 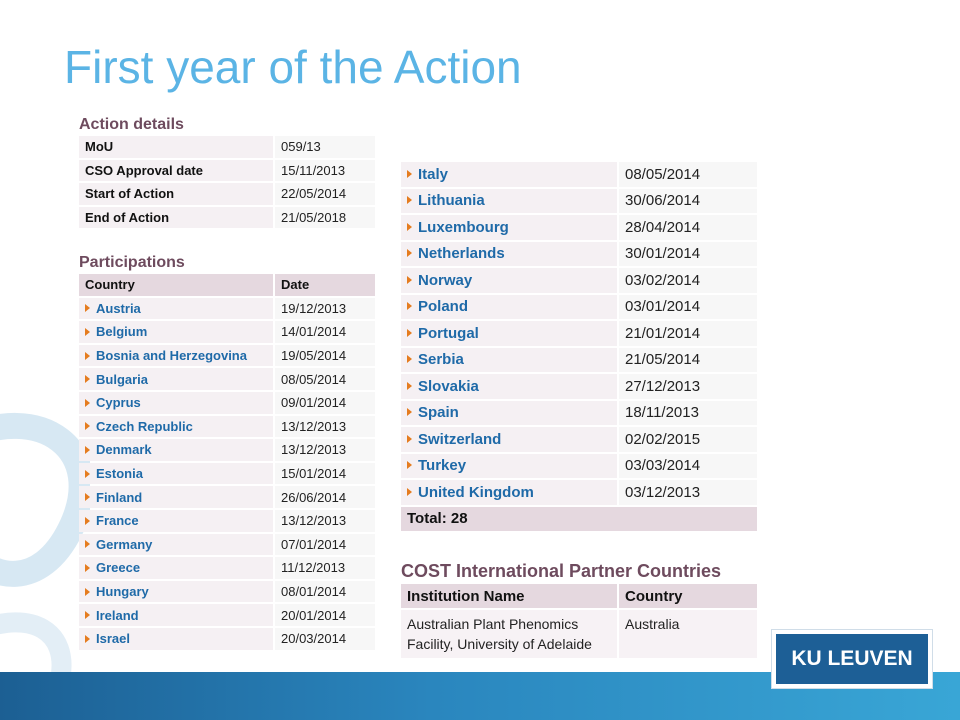 What do you see at coordinates (132, 262) in the screenshot?
I see `participations-heading: Participations` at bounding box center [132, 262].